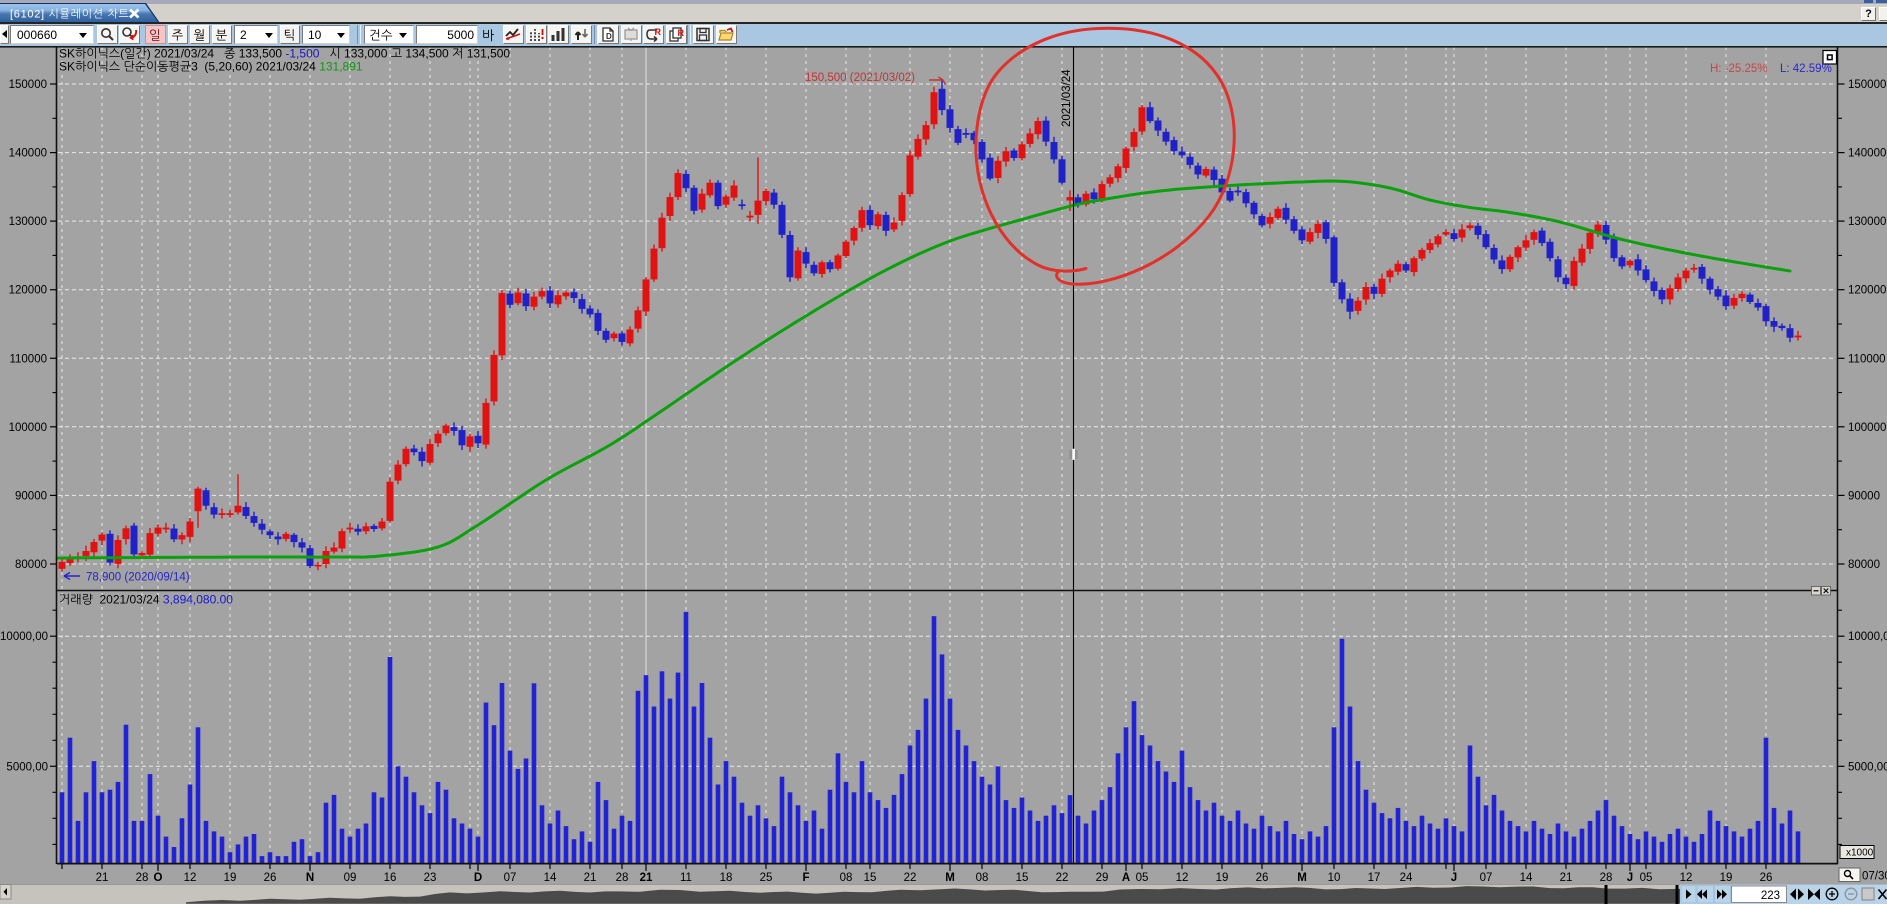  What do you see at coordinates (726, 878) in the screenshot?
I see `svg-text: 18` at bounding box center [726, 878].